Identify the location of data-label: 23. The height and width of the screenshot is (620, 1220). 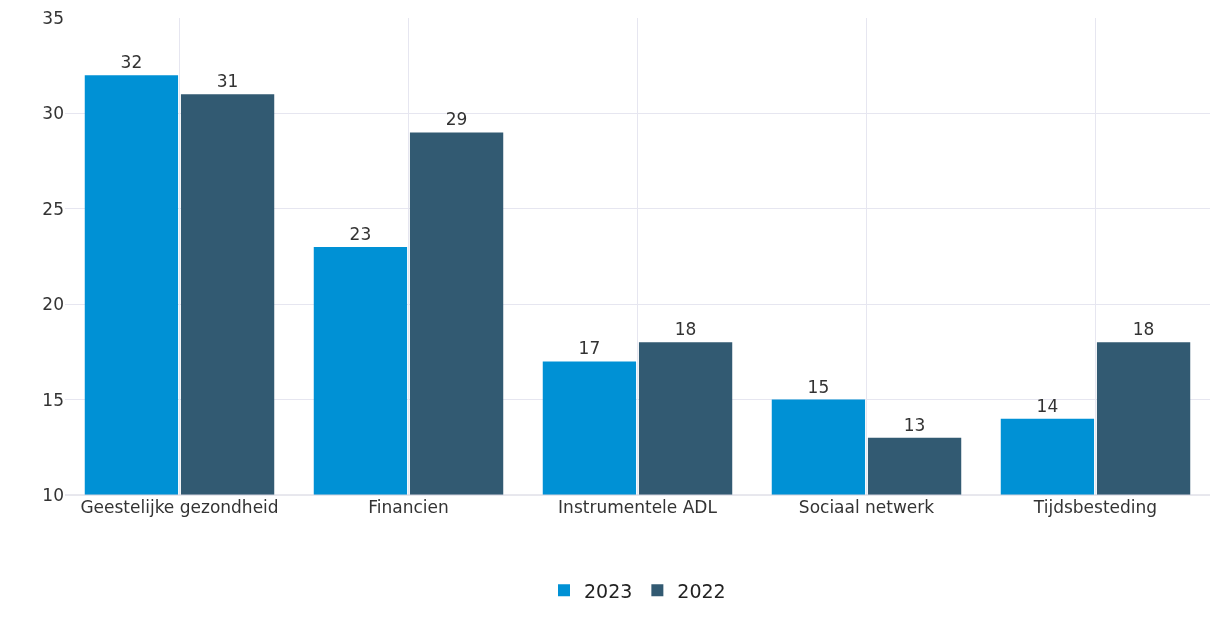
(360, 233).